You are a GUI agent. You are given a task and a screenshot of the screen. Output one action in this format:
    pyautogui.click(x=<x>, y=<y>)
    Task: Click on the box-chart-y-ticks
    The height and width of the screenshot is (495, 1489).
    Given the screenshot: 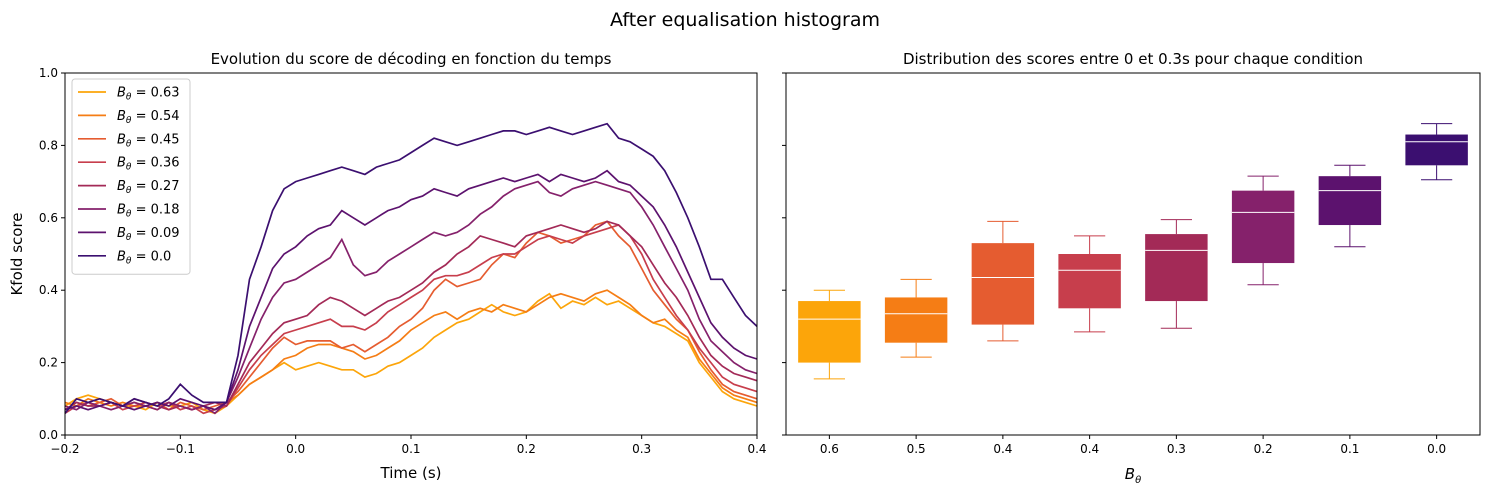 What is the action you would take?
    pyautogui.click(x=784, y=254)
    